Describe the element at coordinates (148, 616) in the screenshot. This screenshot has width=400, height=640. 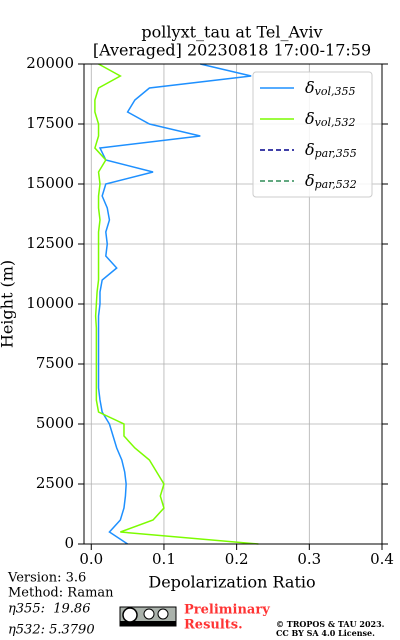
I see `license-badge` at that location.